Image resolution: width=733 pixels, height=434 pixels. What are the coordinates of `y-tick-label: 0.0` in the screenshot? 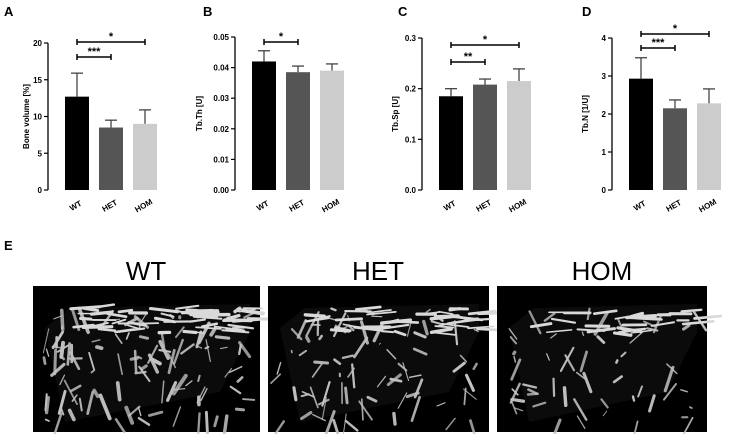 It's located at (411, 190).